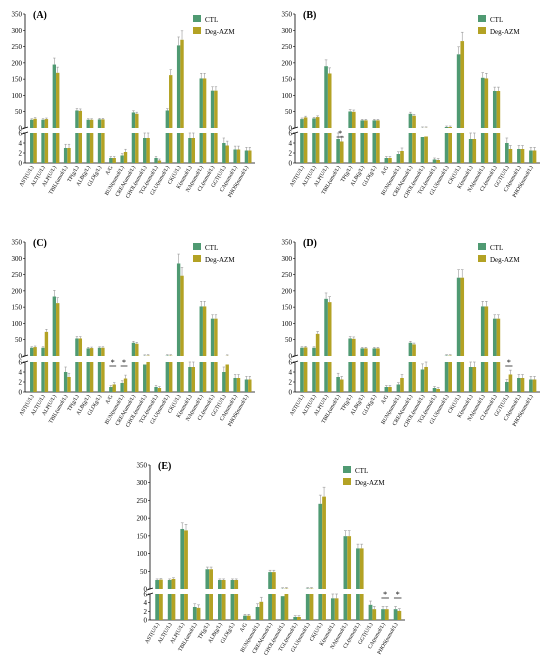 This screenshot has height=664, width=550. What do you see at coordinates (287, 80) in the screenshot?
I see `y-tick-label: 150` at bounding box center [287, 80].